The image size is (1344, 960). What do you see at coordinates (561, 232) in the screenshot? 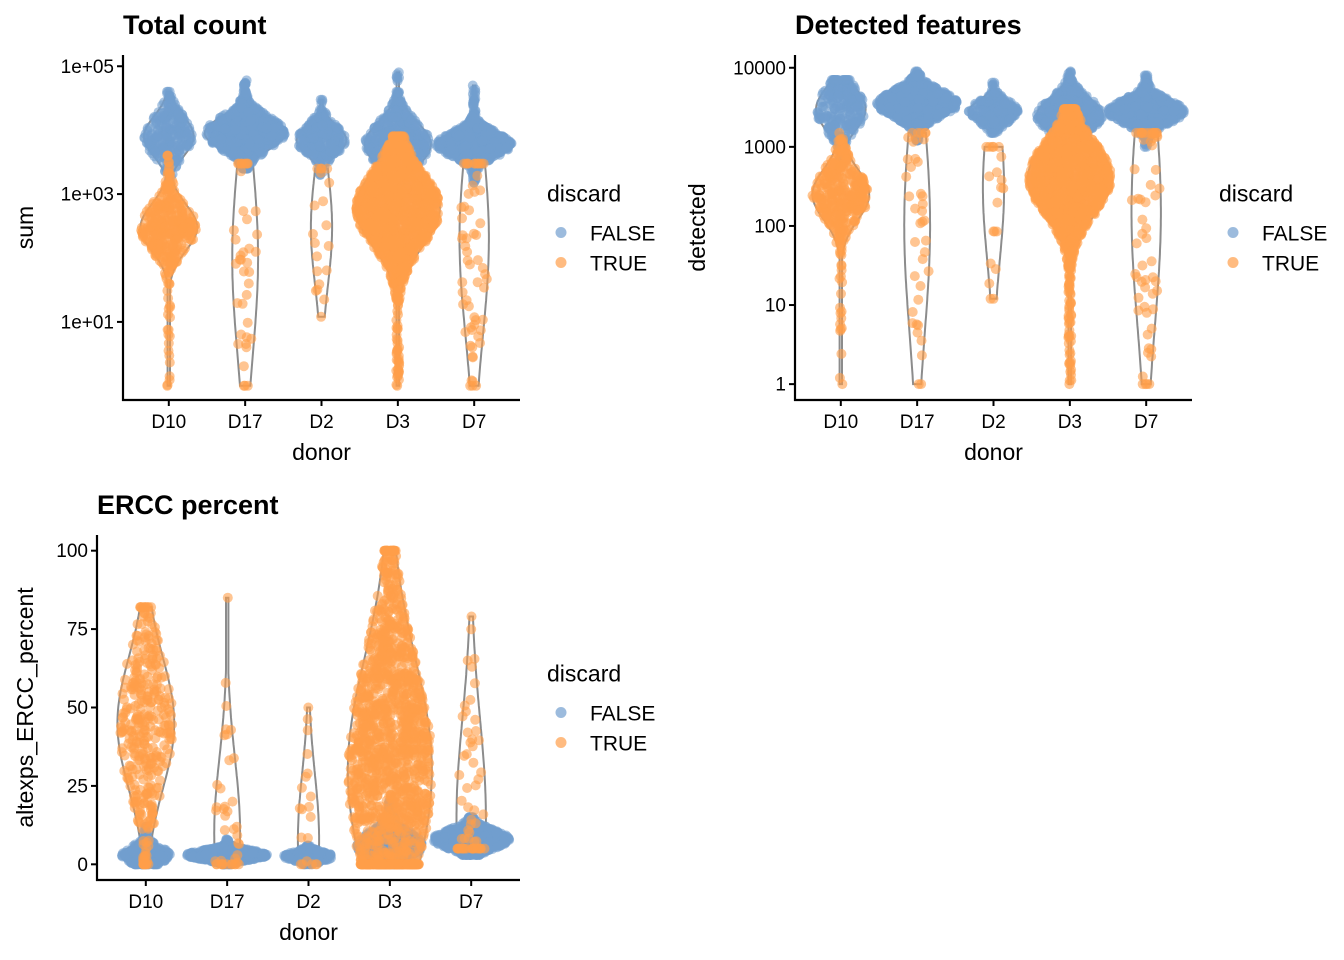
I see `legend-key-false` at bounding box center [561, 232].